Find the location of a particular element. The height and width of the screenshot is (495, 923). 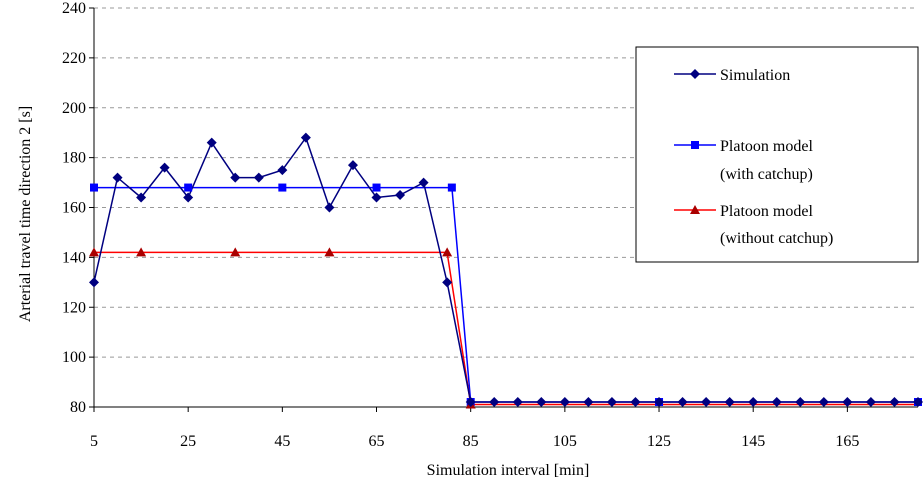

x-tick-label: 45 is located at coordinates (282, 441).